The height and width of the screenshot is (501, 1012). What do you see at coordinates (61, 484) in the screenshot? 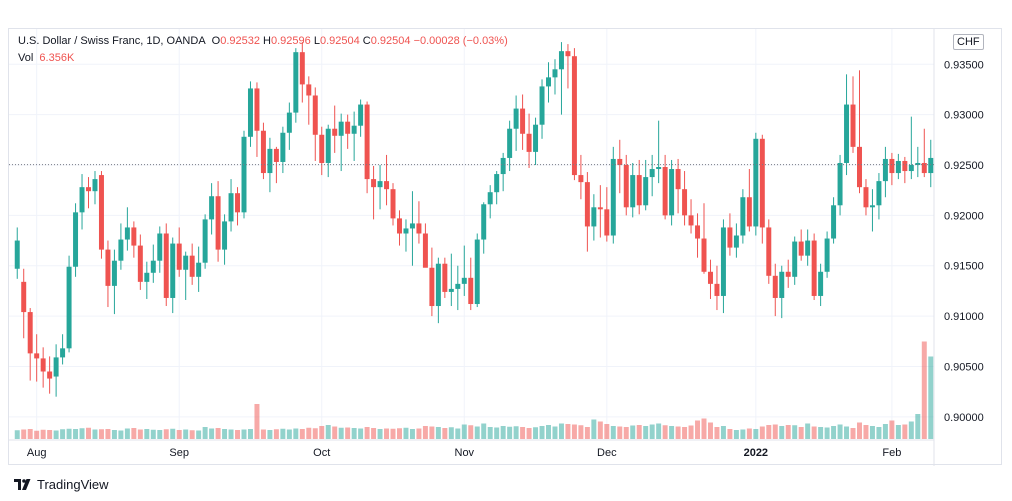
I see `tradingview-logo: TradingView` at bounding box center [61, 484].